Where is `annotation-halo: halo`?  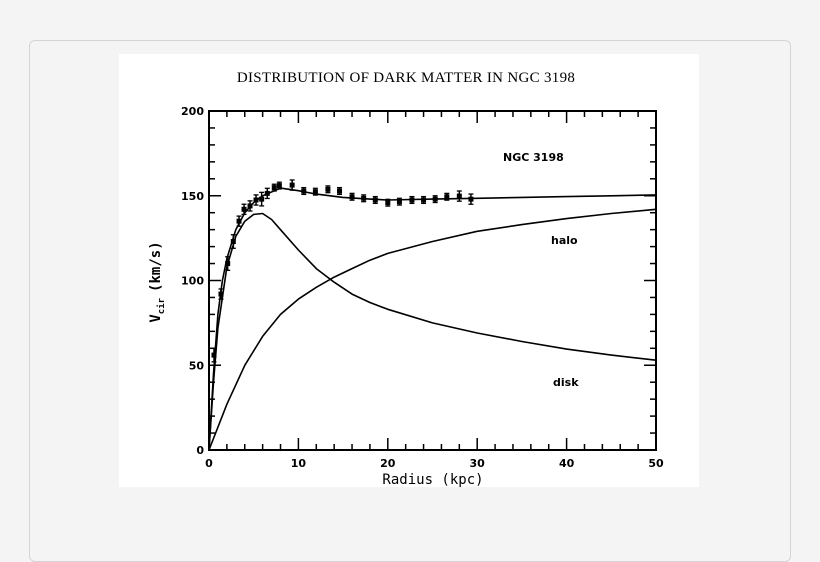 annotation-halo: halo is located at coordinates (564, 240).